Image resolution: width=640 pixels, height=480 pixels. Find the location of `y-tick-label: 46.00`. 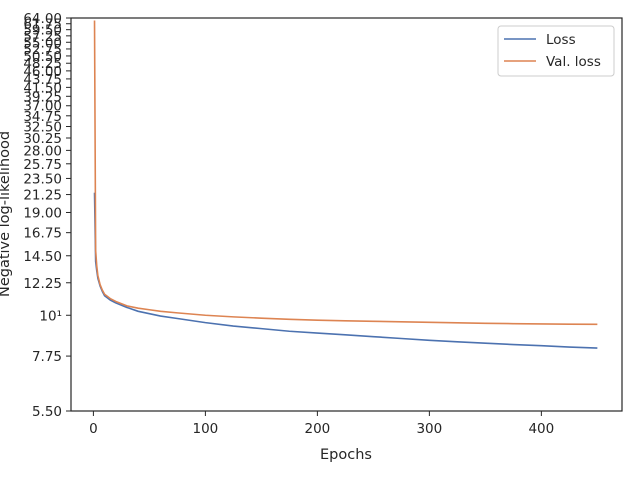

y-tick-label: 46.00 is located at coordinates (42, 72).